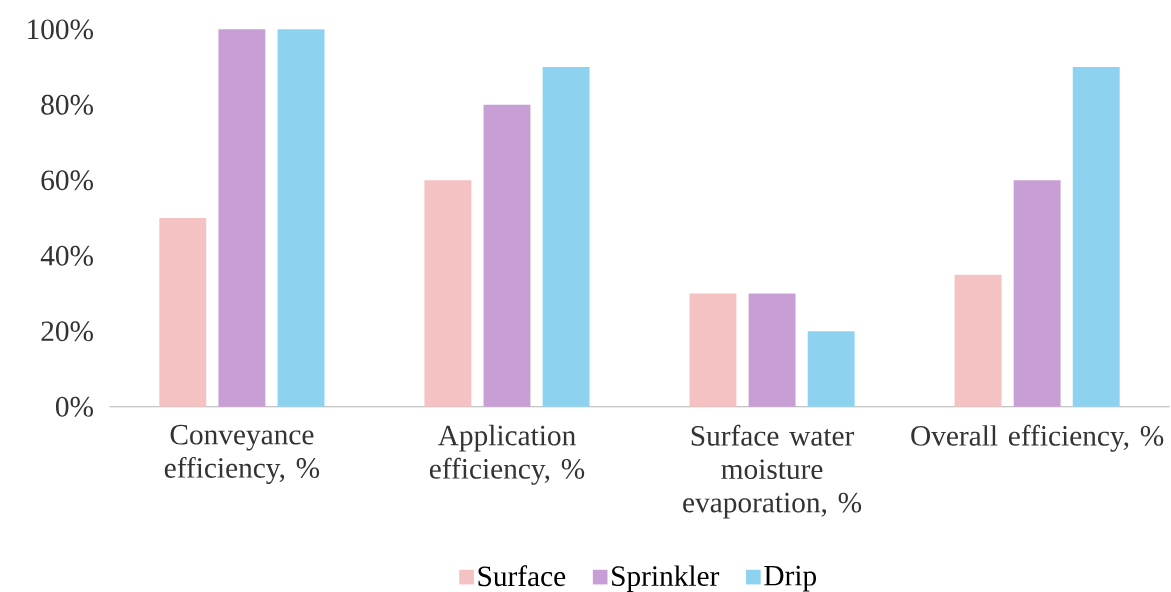 This screenshot has height=592, width=1171. I want to click on y-tick-label: 40%, so click(66, 255).